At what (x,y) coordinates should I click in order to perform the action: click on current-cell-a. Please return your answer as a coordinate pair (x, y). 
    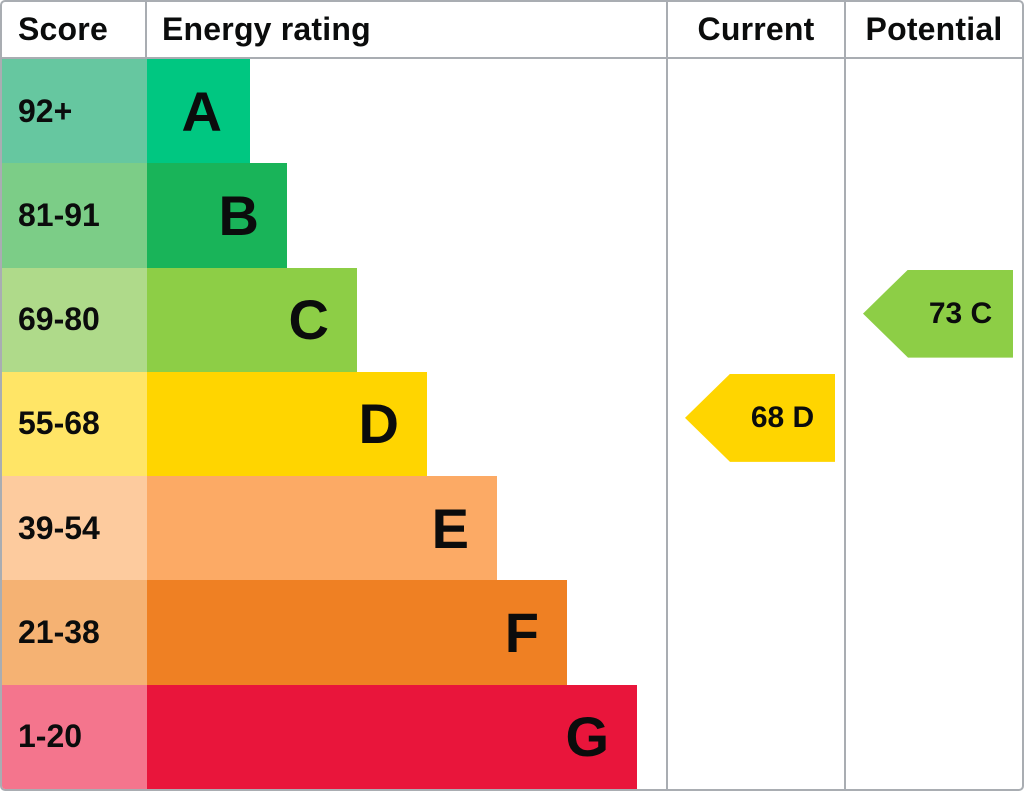
    Looking at the image, I should click on (755, 111).